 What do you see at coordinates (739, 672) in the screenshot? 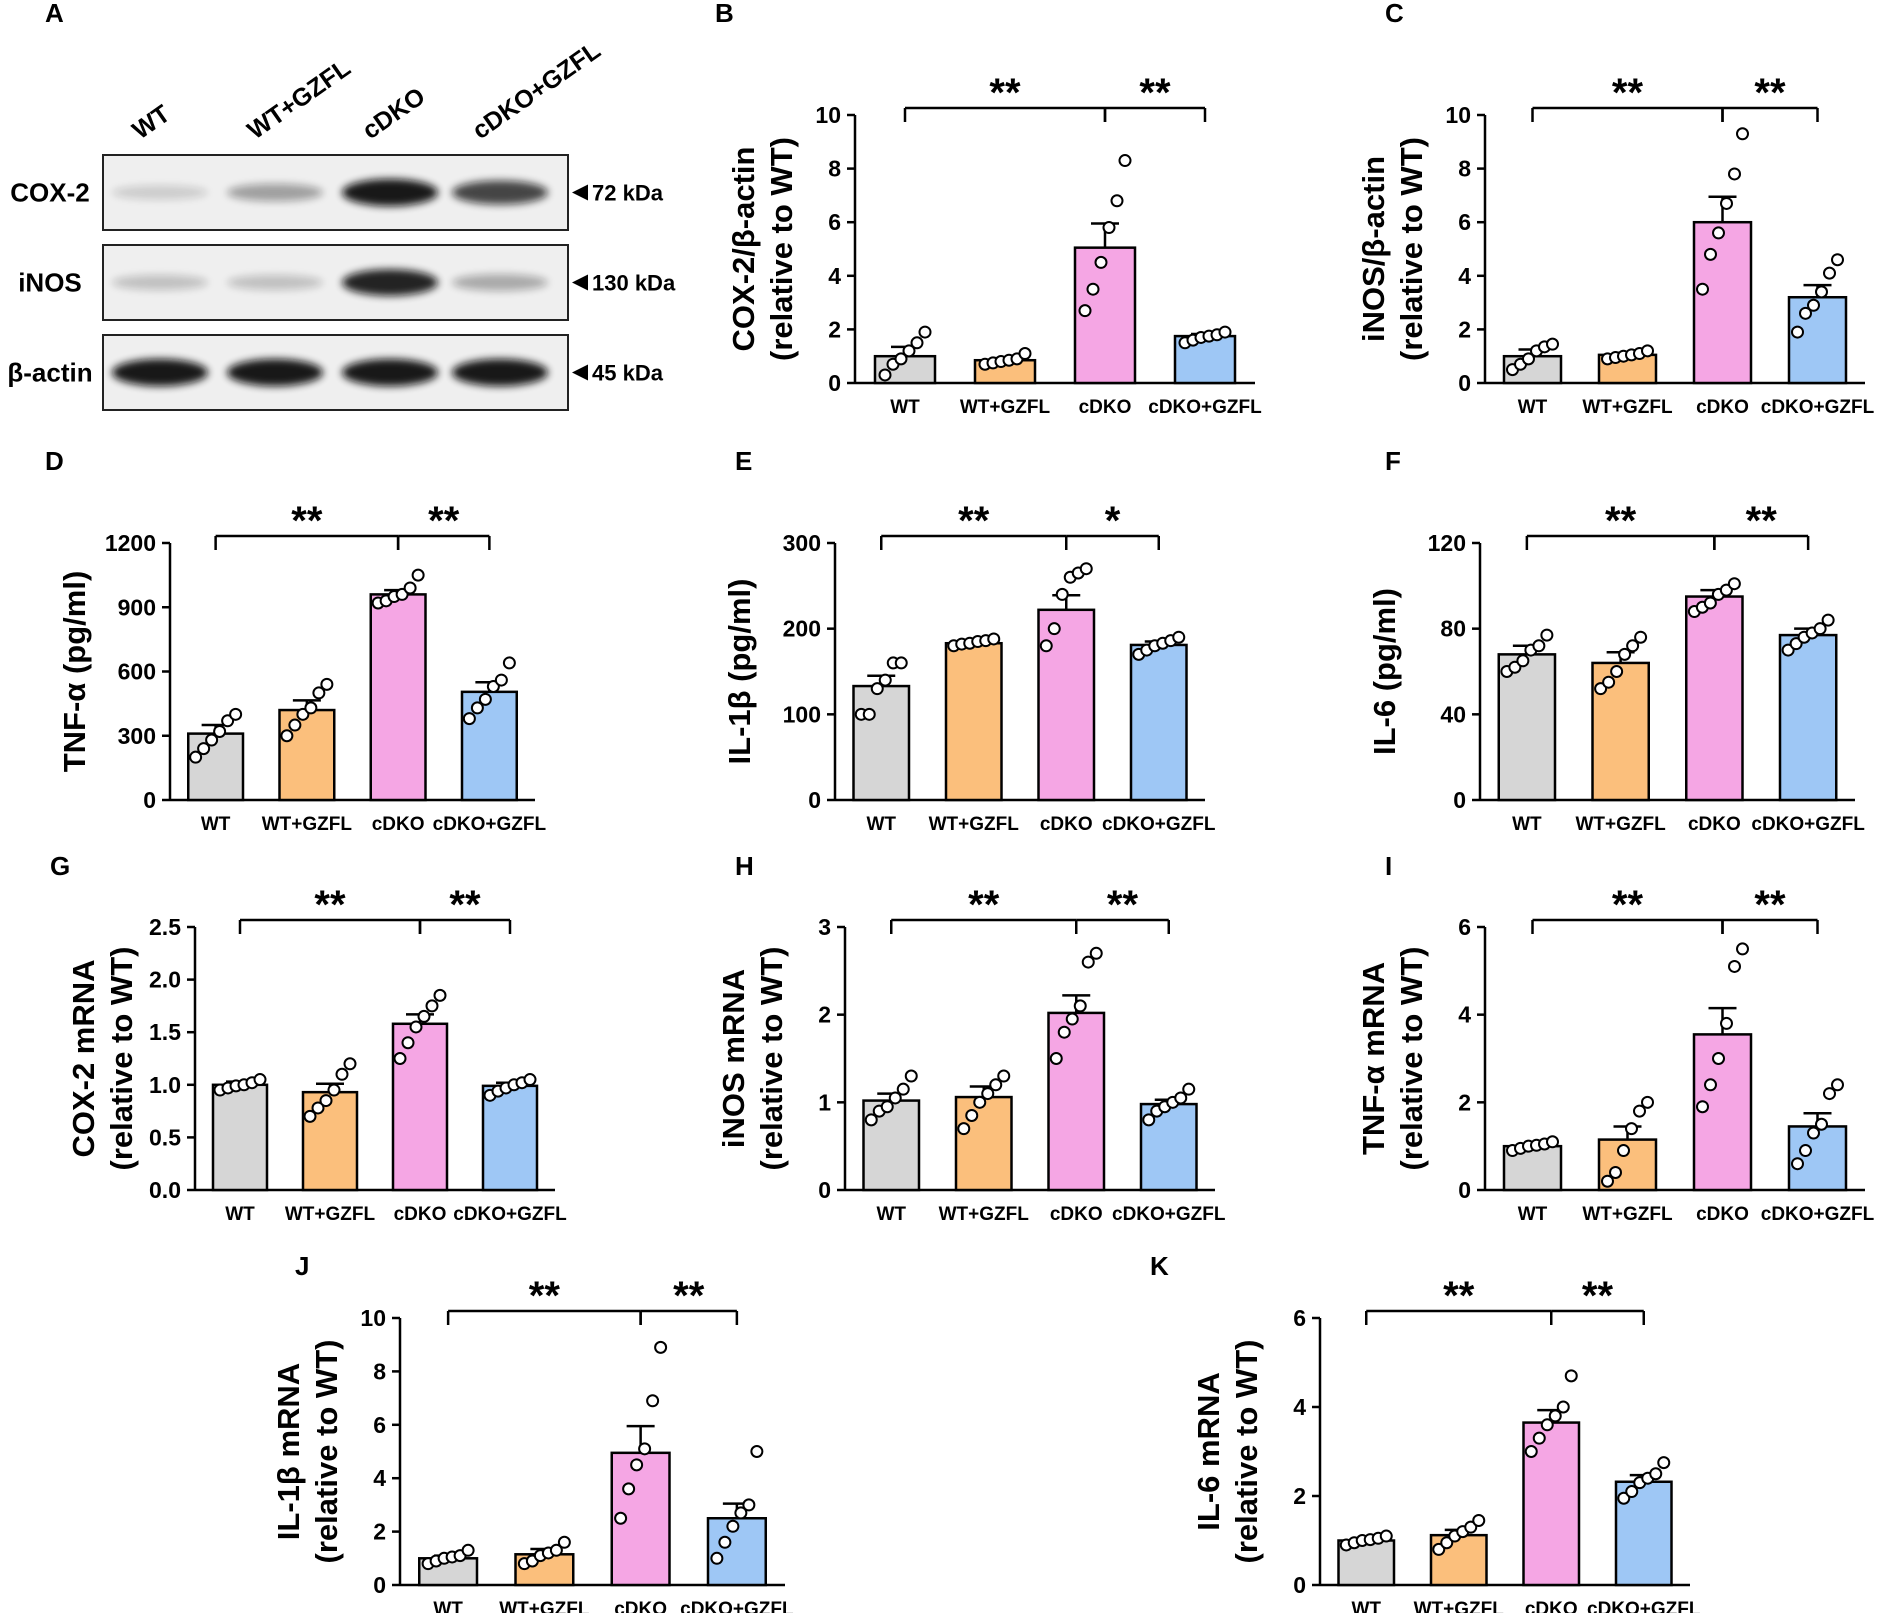
I see `y-axis-label: IL-1β (pg/ml)` at bounding box center [739, 672].